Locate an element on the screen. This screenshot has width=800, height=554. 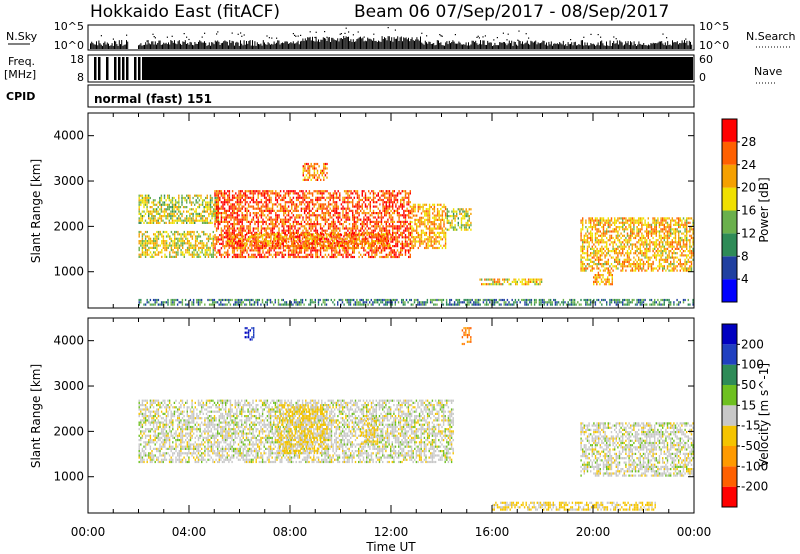
nsky-strip-data is located at coordinates (391, 38).